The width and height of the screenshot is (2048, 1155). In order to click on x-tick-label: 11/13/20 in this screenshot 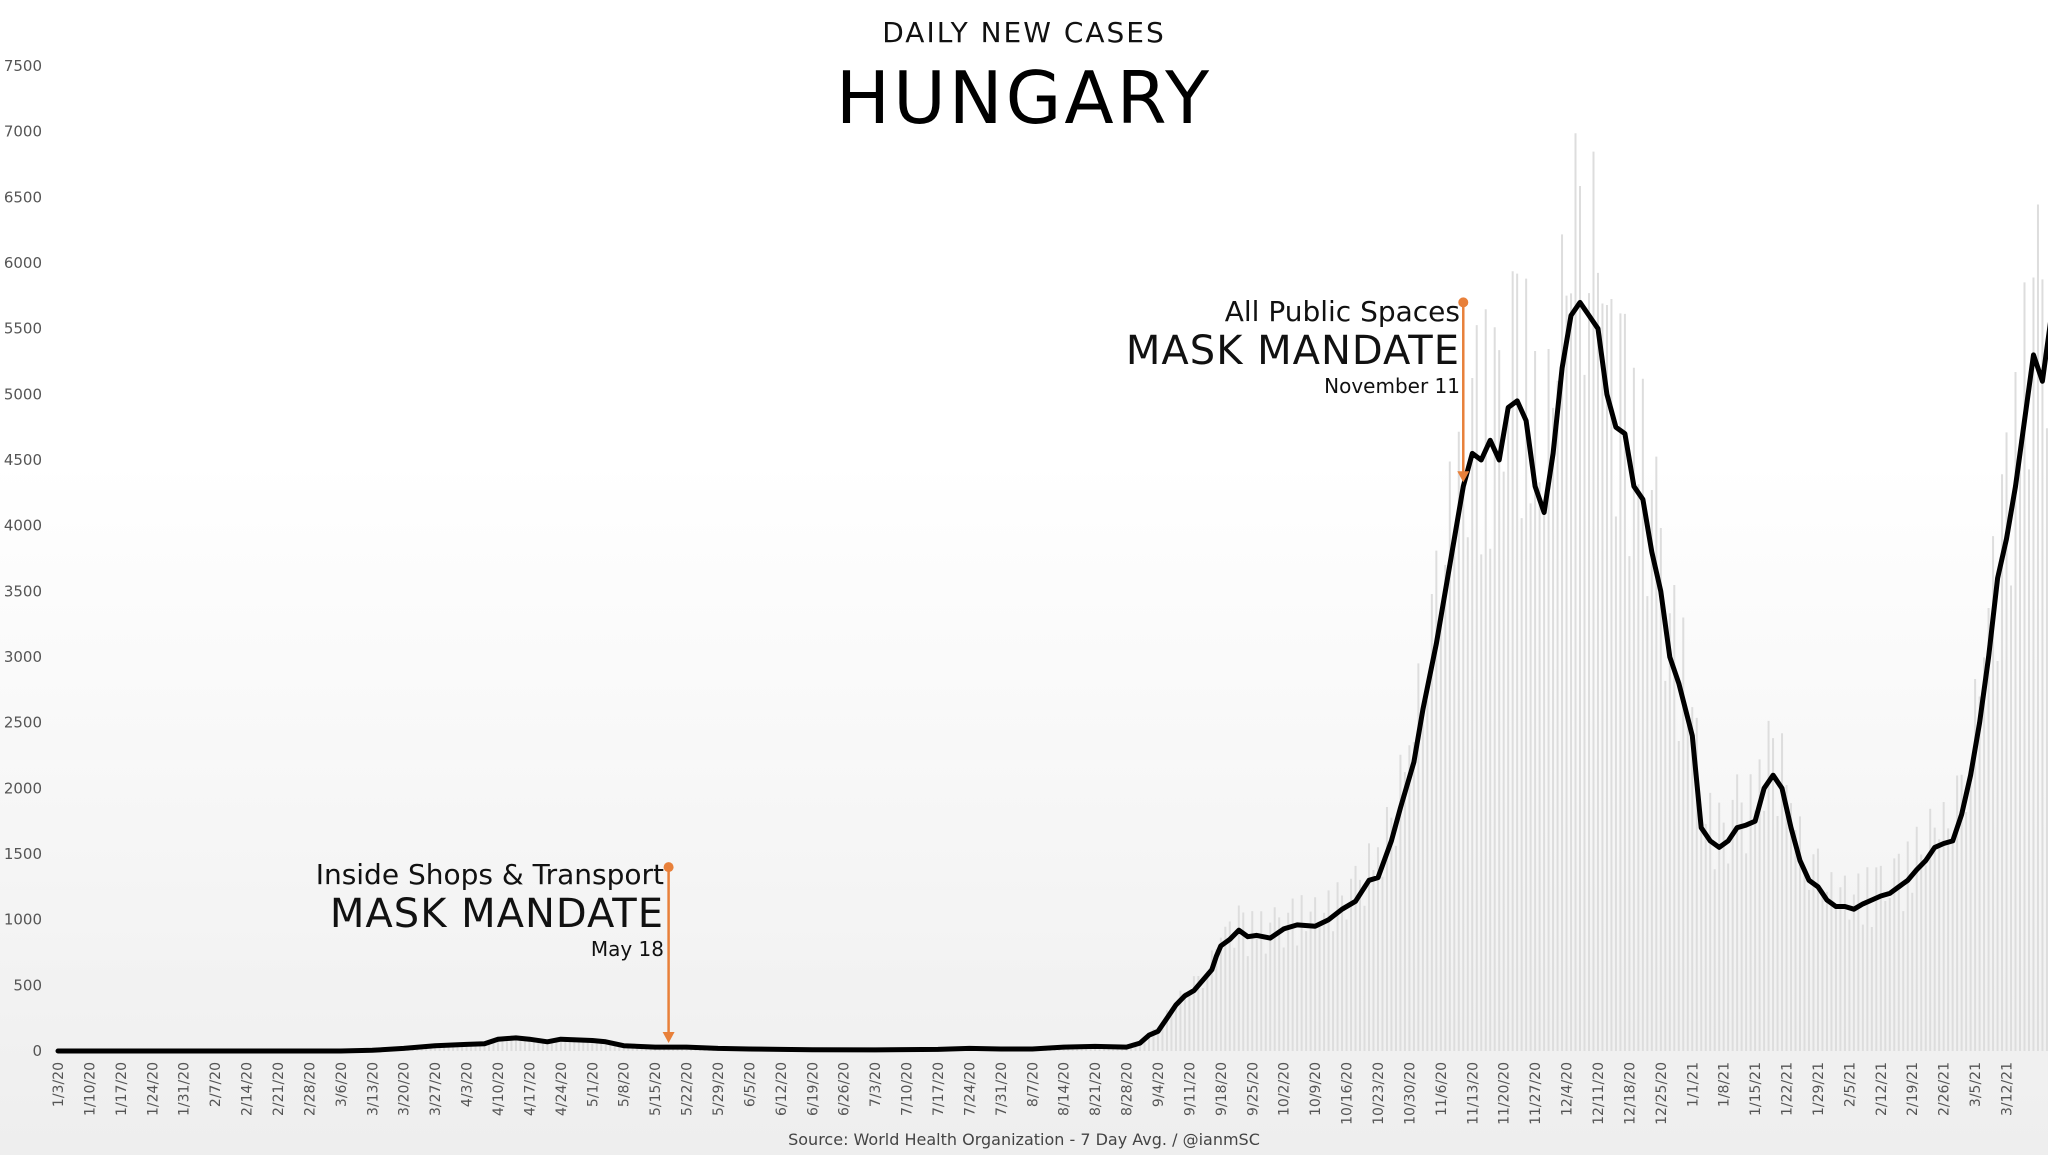, I will do `click(1473, 1093)`.